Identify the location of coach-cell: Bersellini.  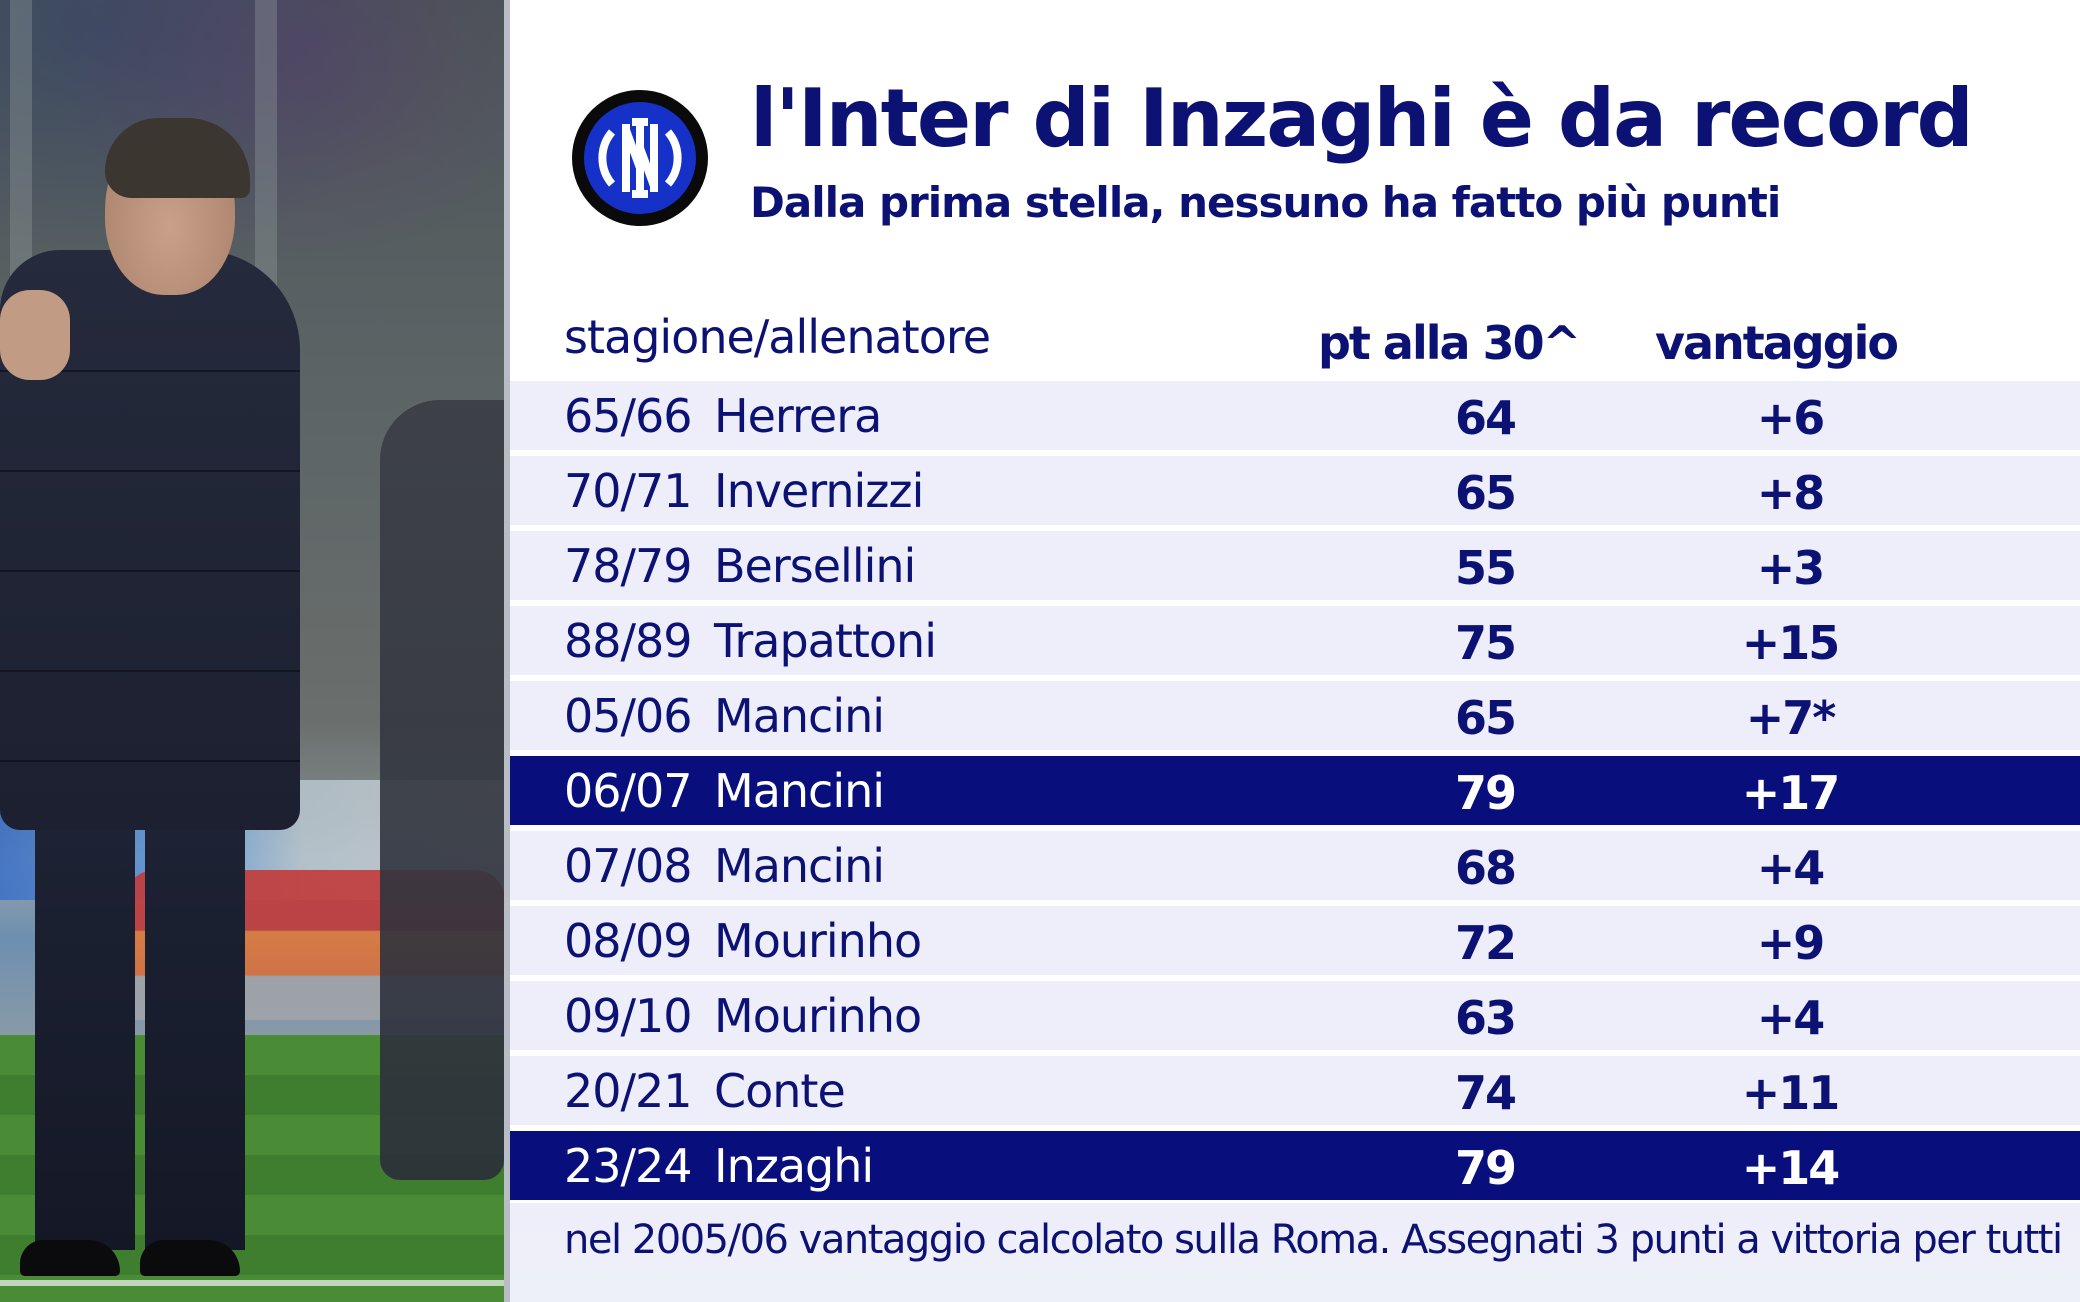
(815, 566).